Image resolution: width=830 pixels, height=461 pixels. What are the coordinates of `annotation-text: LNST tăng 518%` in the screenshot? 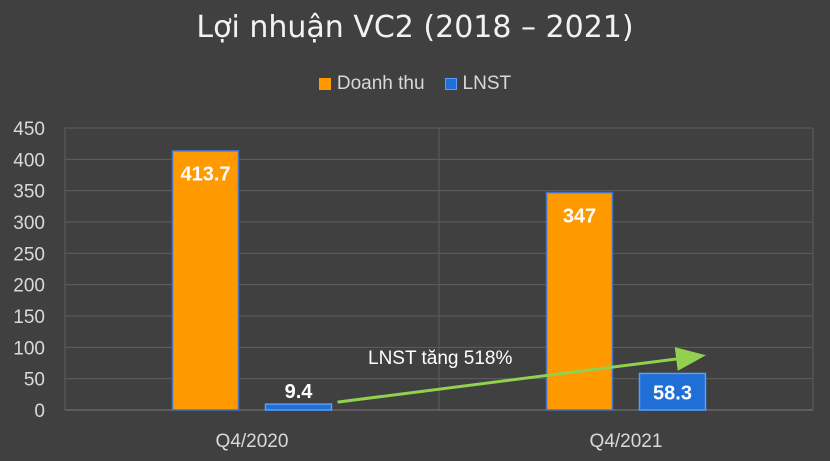 It's located at (440, 358).